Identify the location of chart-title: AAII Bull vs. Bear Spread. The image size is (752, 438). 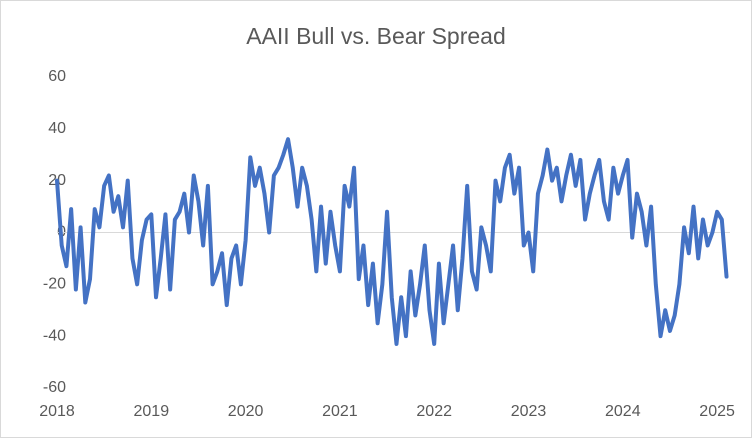
(376, 36).